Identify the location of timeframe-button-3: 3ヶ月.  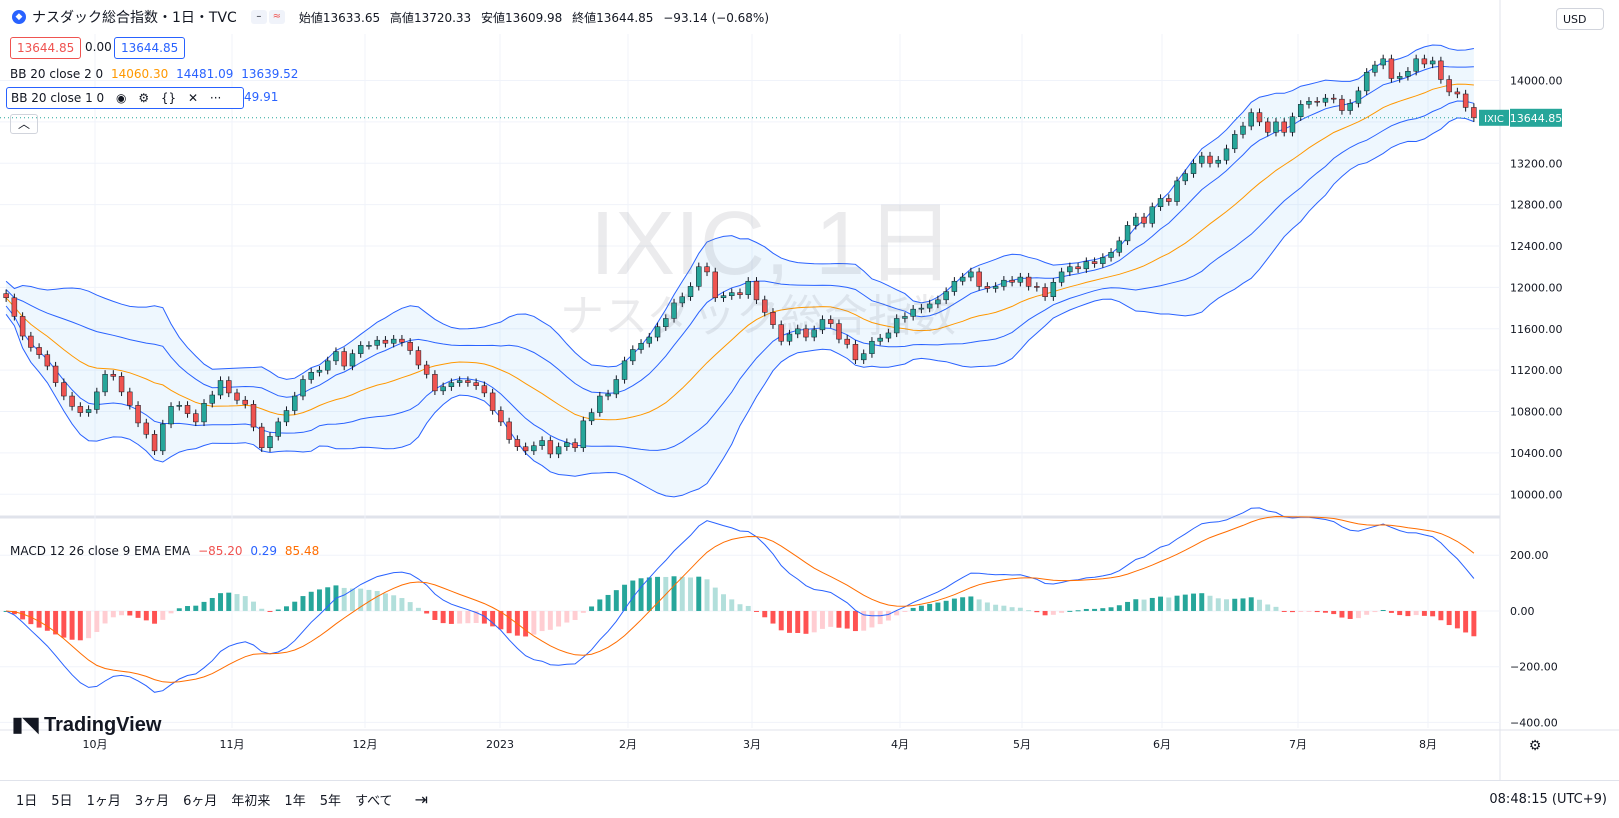
(152, 801).